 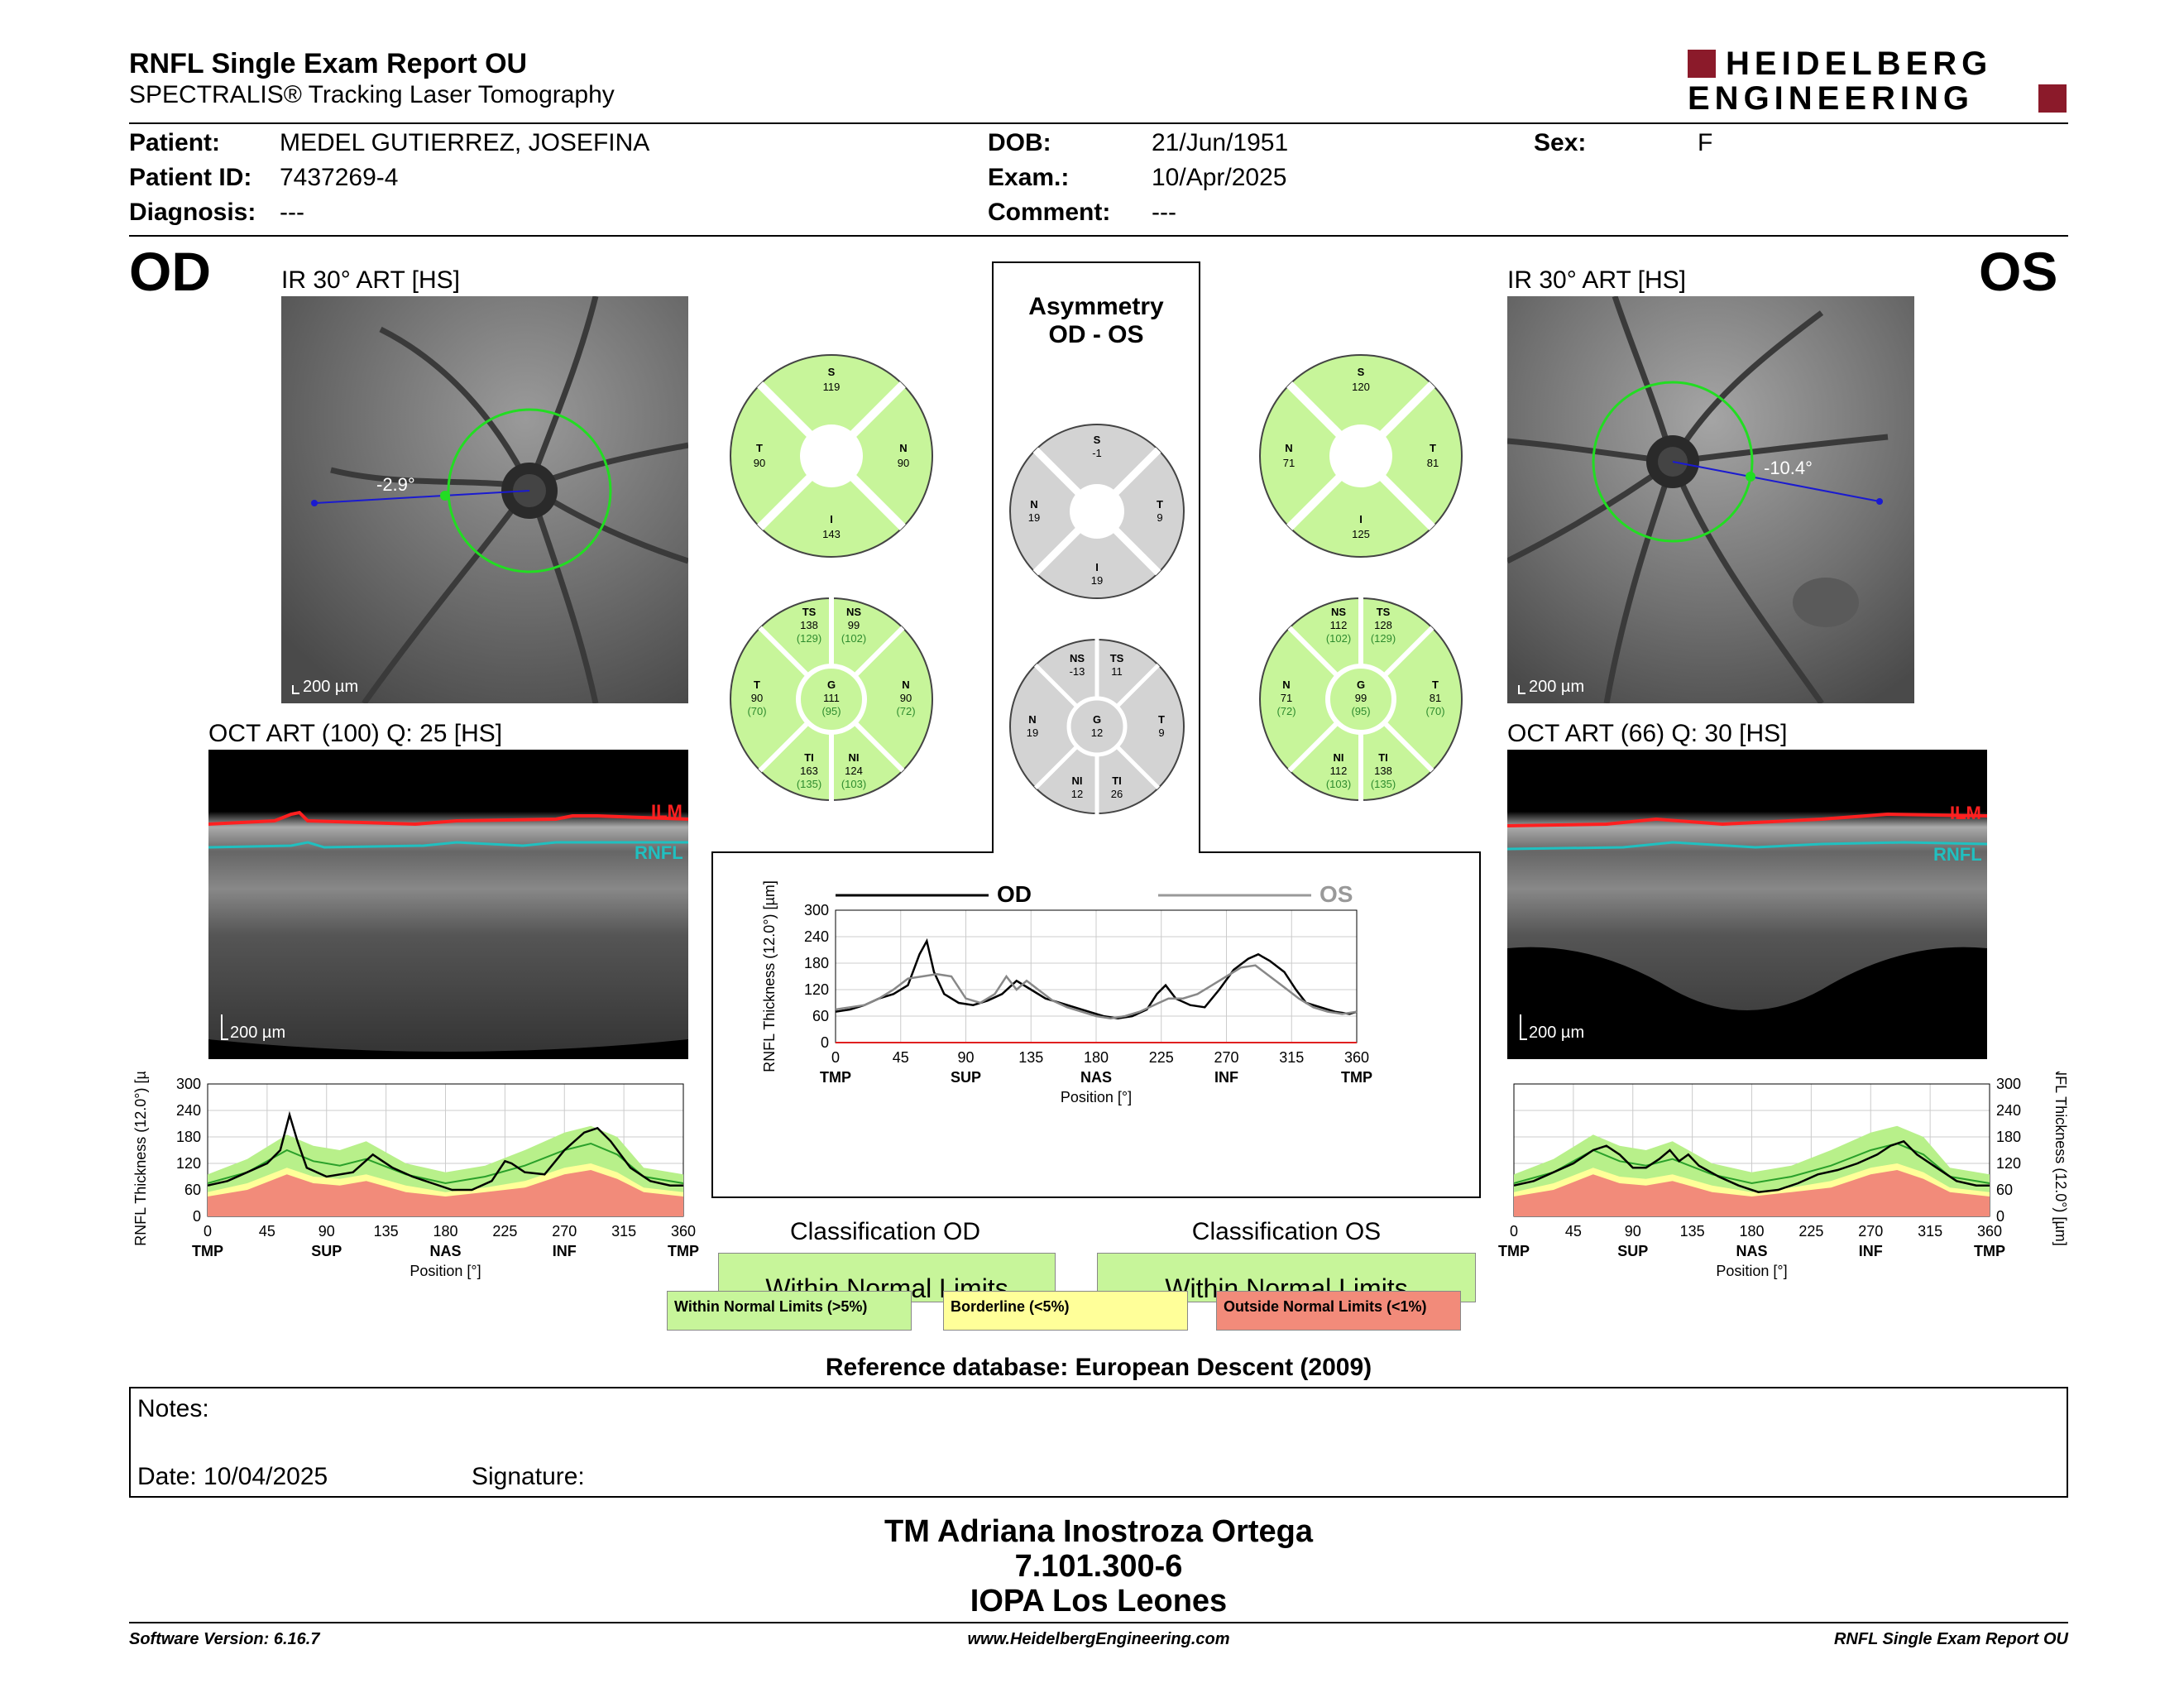 I want to click on svg-text: 111, so click(x=831, y=698).